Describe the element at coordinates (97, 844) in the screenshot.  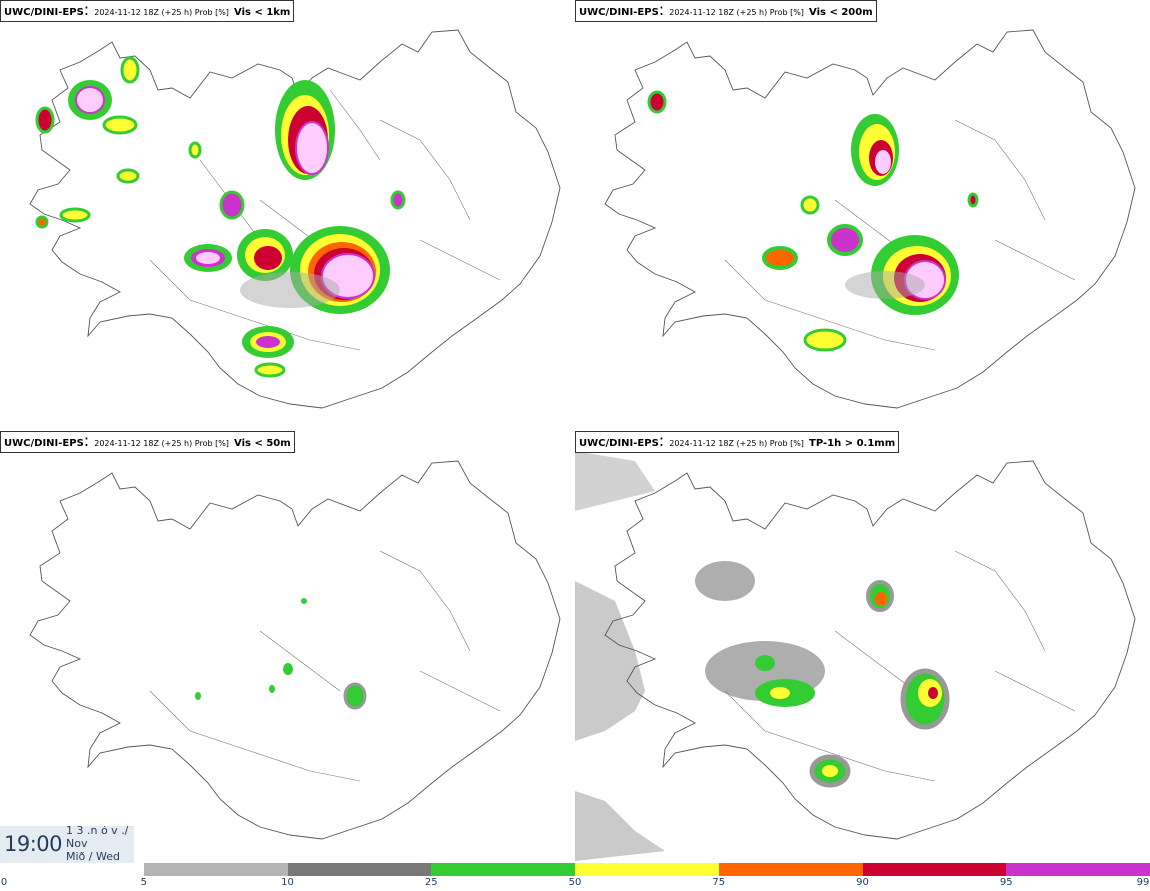
I see `valid-date: 1 3 .n ó v ./ Nov Mið / Wed` at that location.